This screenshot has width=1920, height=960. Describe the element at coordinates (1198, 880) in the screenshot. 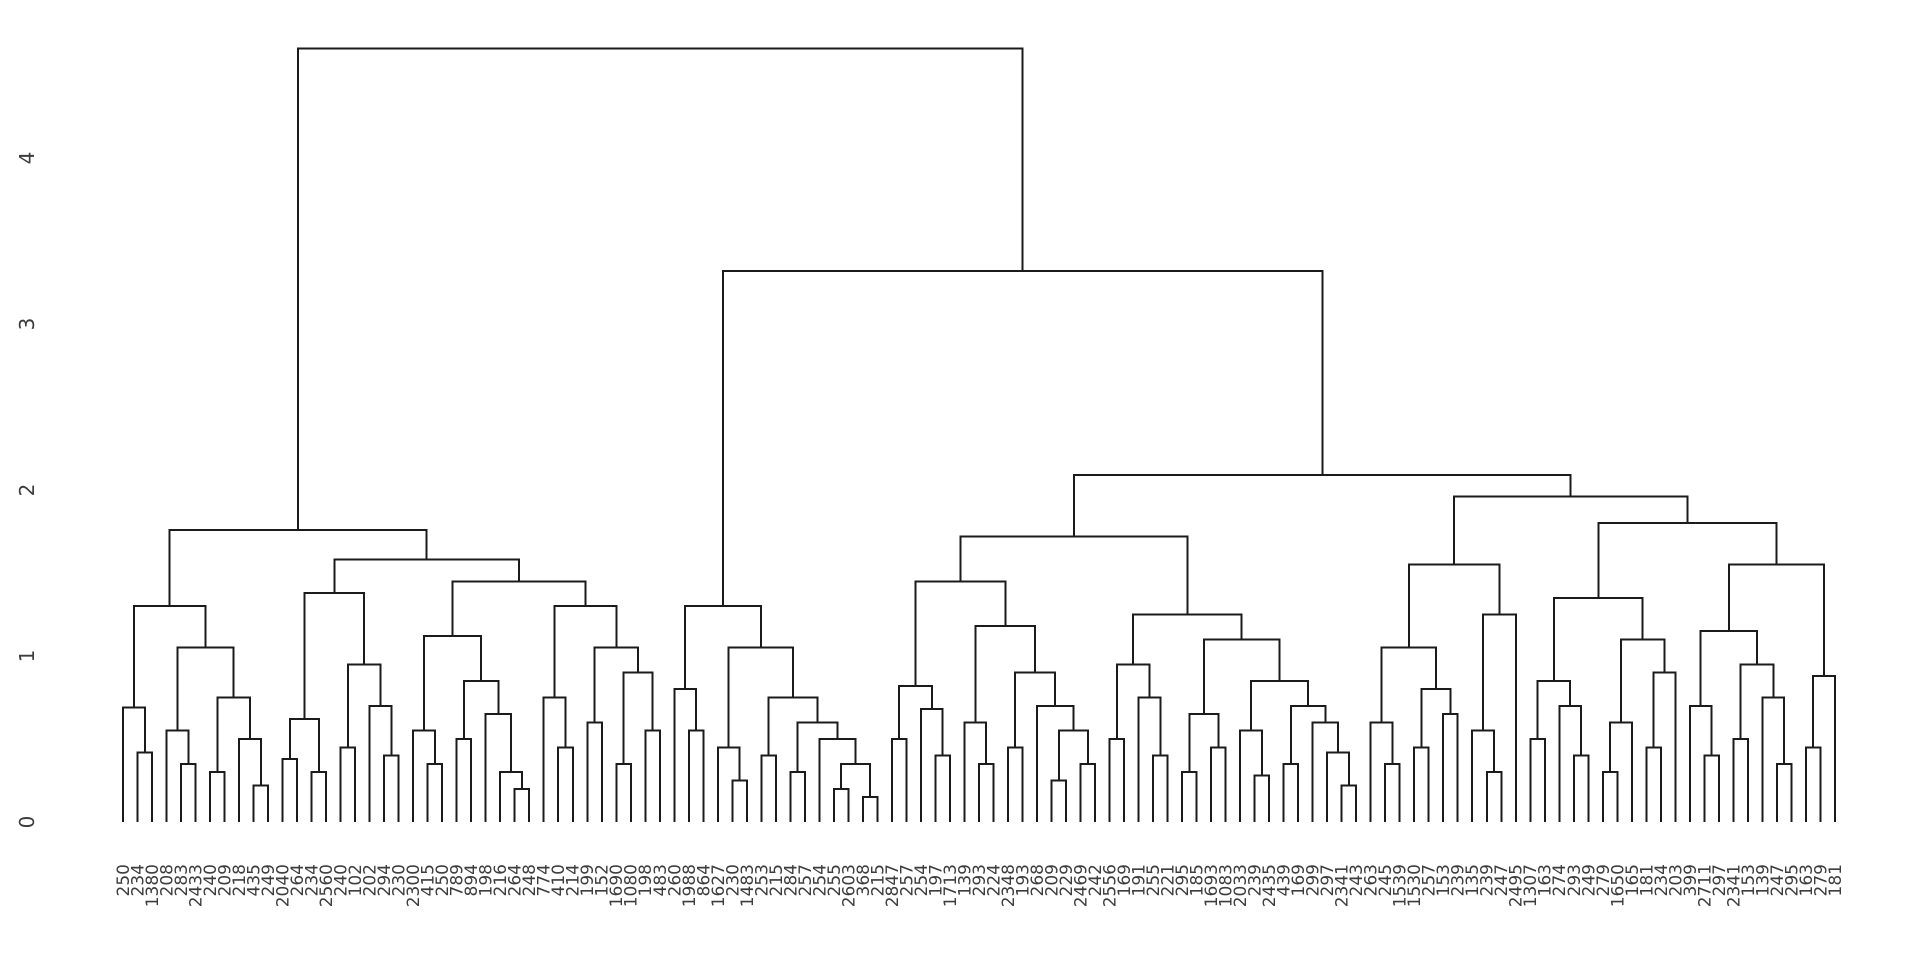

I see `leaf-label: 185` at that location.